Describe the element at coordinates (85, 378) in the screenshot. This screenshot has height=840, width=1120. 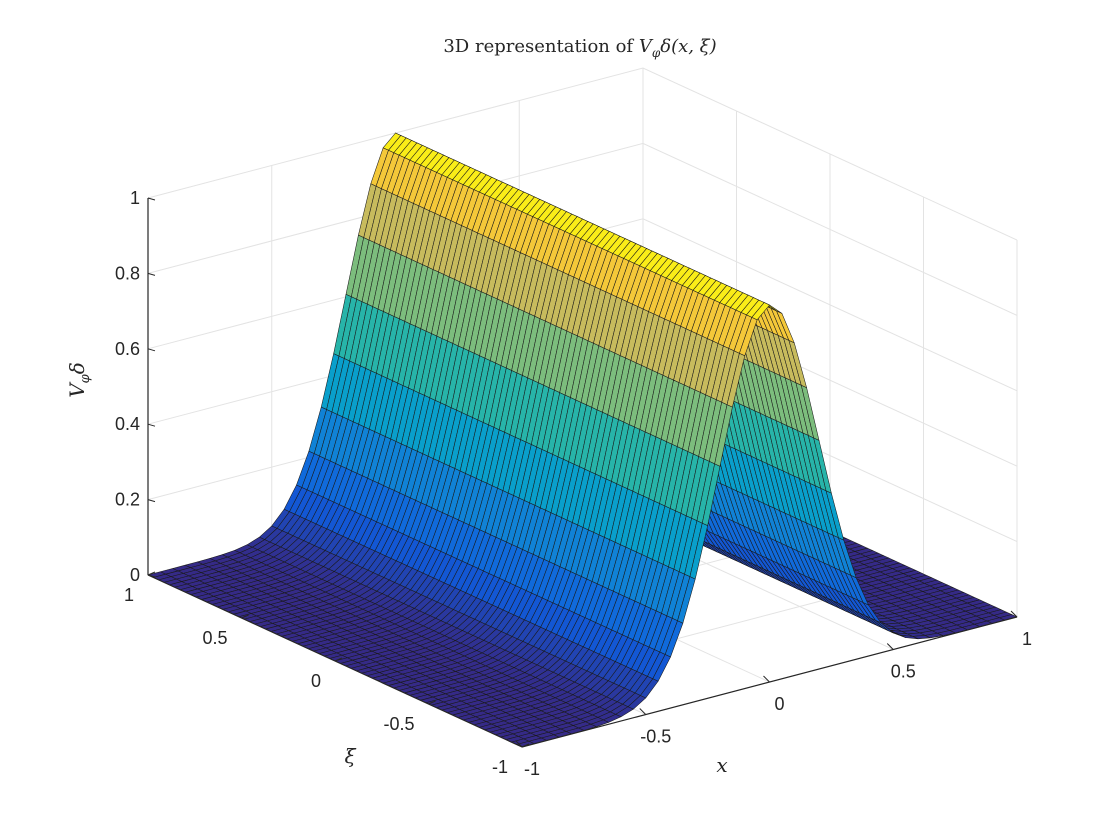
I see `zlabel-sub: φ` at that location.